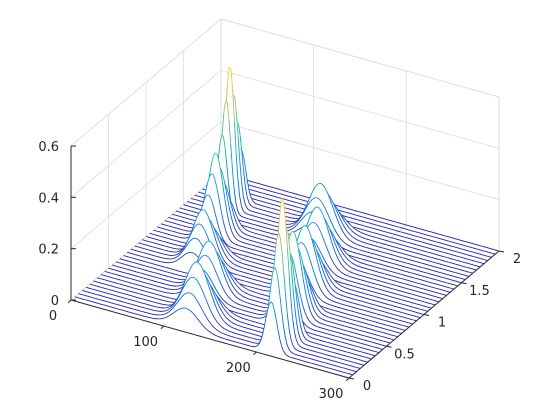 This screenshot has width=560, height=420. Describe the element at coordinates (48, 147) in the screenshot. I see `z-tick-label: 0.6` at that location.